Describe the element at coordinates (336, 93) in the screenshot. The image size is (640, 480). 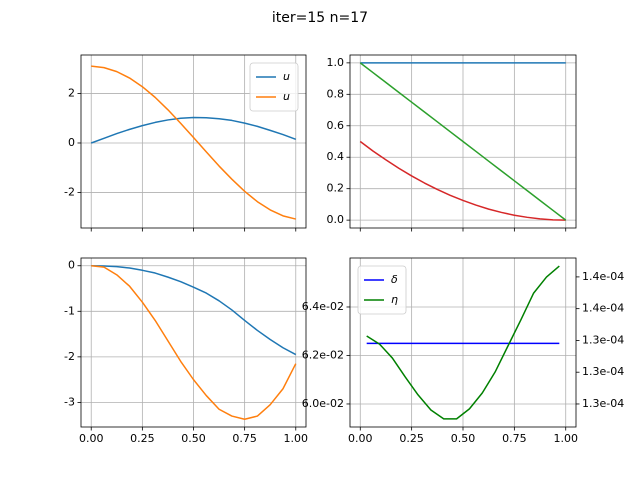
I see `y-tick-label: 0.8` at that location.